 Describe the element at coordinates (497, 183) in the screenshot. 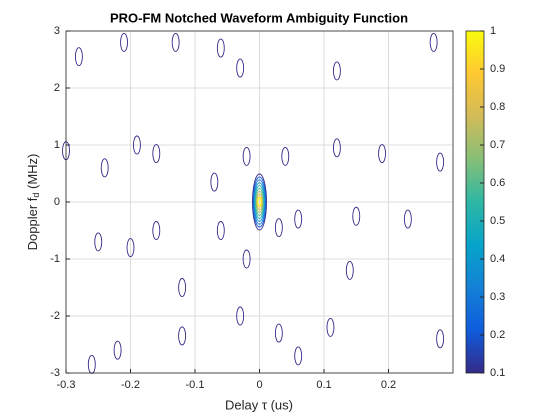

I see `colorbar-tick-label: 0.6` at that location.